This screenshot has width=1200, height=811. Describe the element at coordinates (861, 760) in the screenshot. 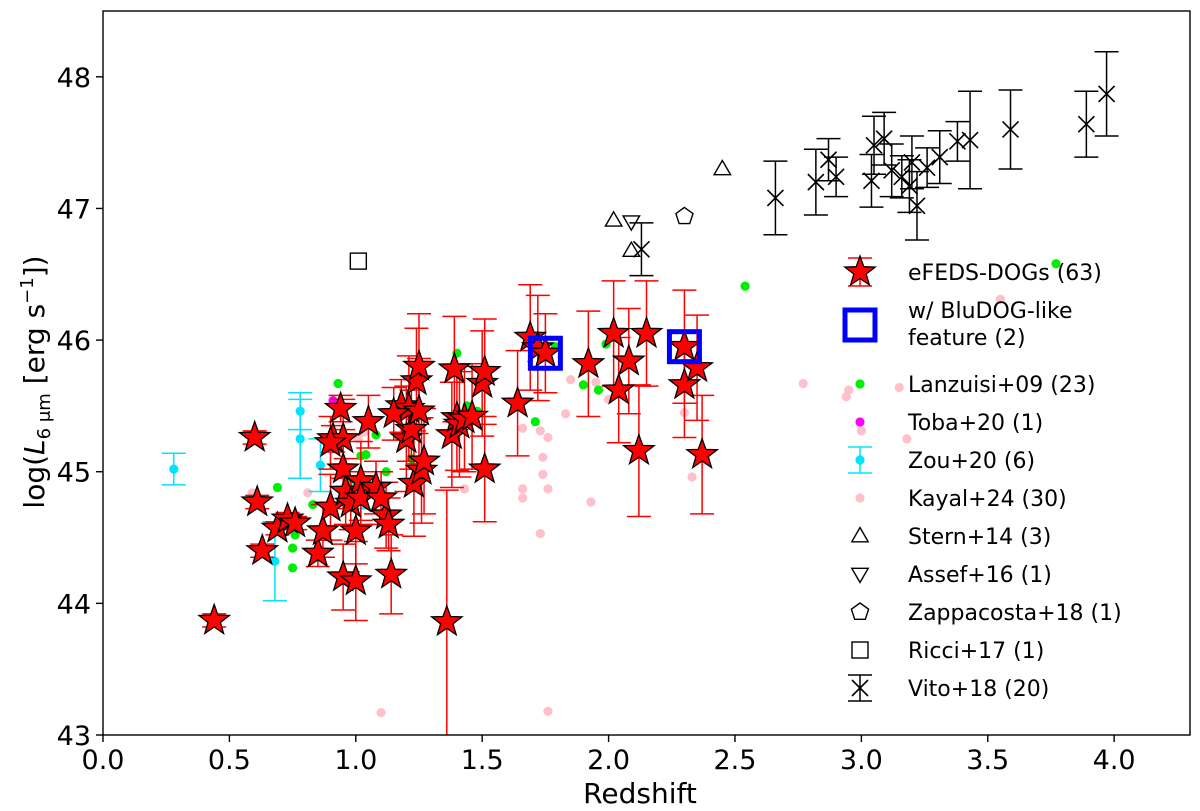

I see `x-tick-label: 3.0` at that location.